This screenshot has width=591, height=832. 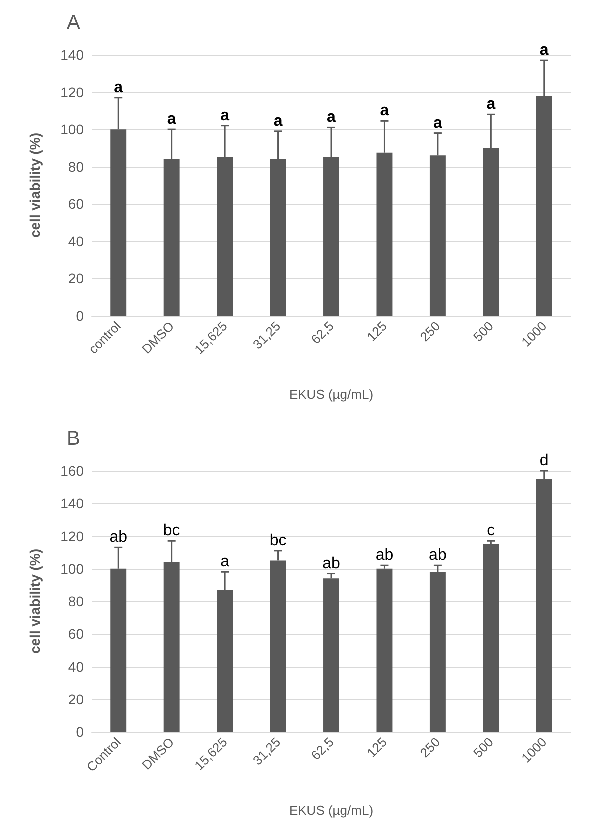 What do you see at coordinates (491, 531) in the screenshot?
I see `annotation: c` at bounding box center [491, 531].